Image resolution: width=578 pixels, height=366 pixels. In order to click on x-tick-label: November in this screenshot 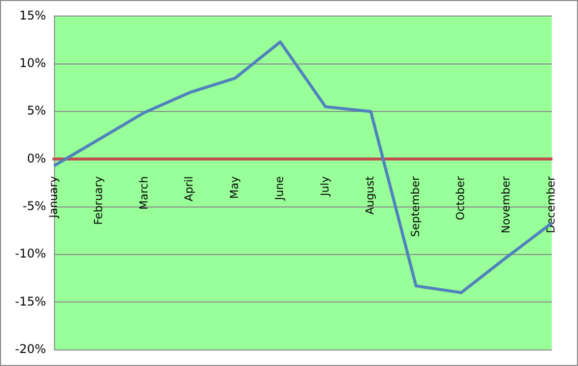, I will do `click(505, 205)`.